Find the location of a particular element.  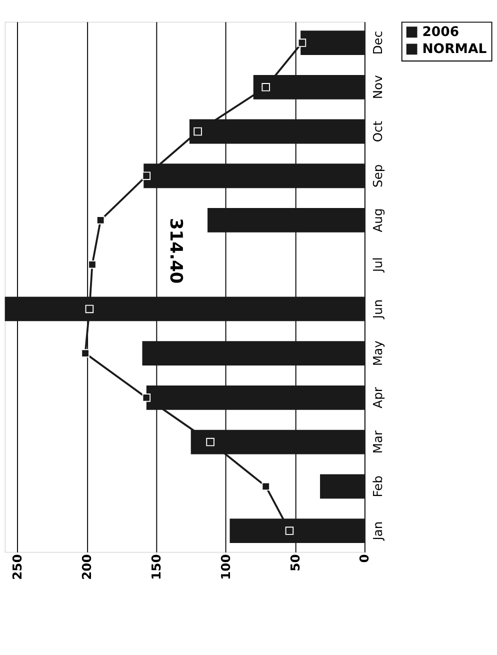

y-tick-label: Jun is located at coordinates (377, 309).